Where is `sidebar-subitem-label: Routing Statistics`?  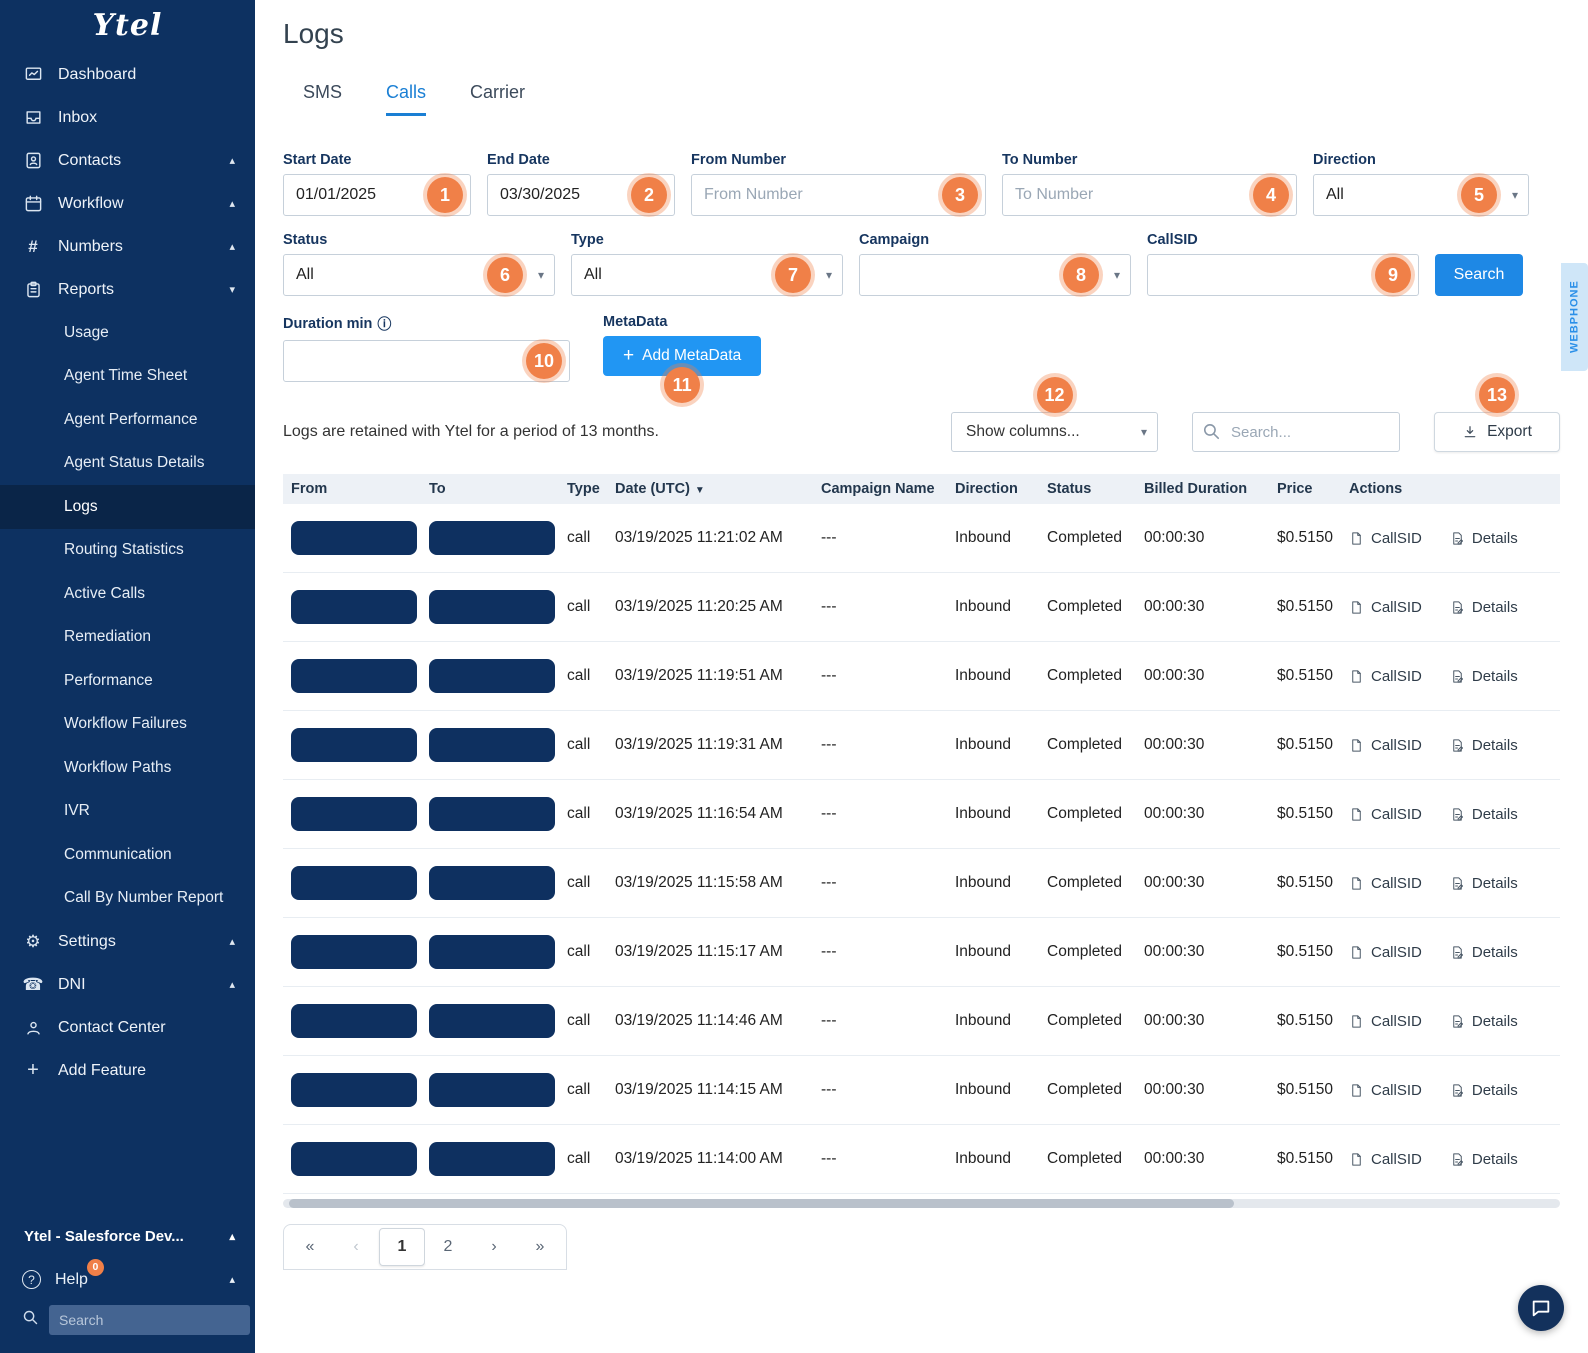 sidebar-subitem-label: Routing Statistics is located at coordinates (124, 550).